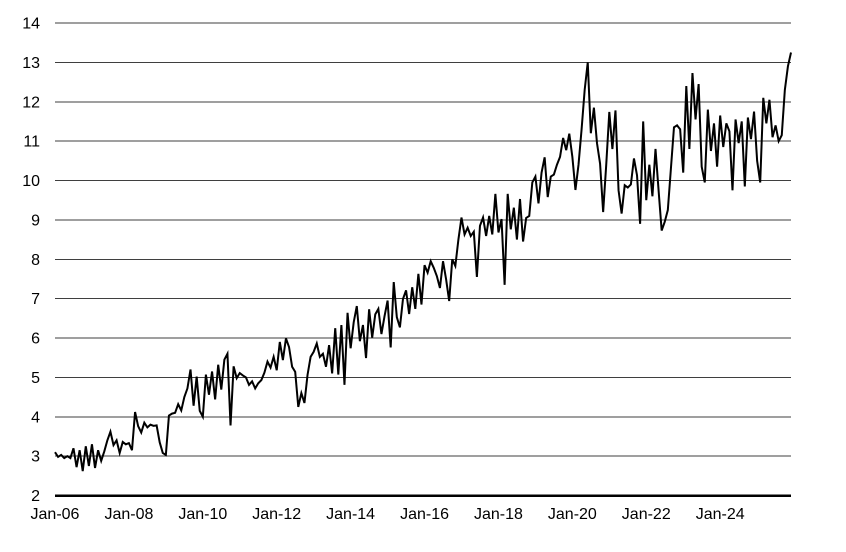 This screenshot has height=552, width=846. What do you see at coordinates (31, 102) in the screenshot?
I see `y-tick-label: 12` at bounding box center [31, 102].